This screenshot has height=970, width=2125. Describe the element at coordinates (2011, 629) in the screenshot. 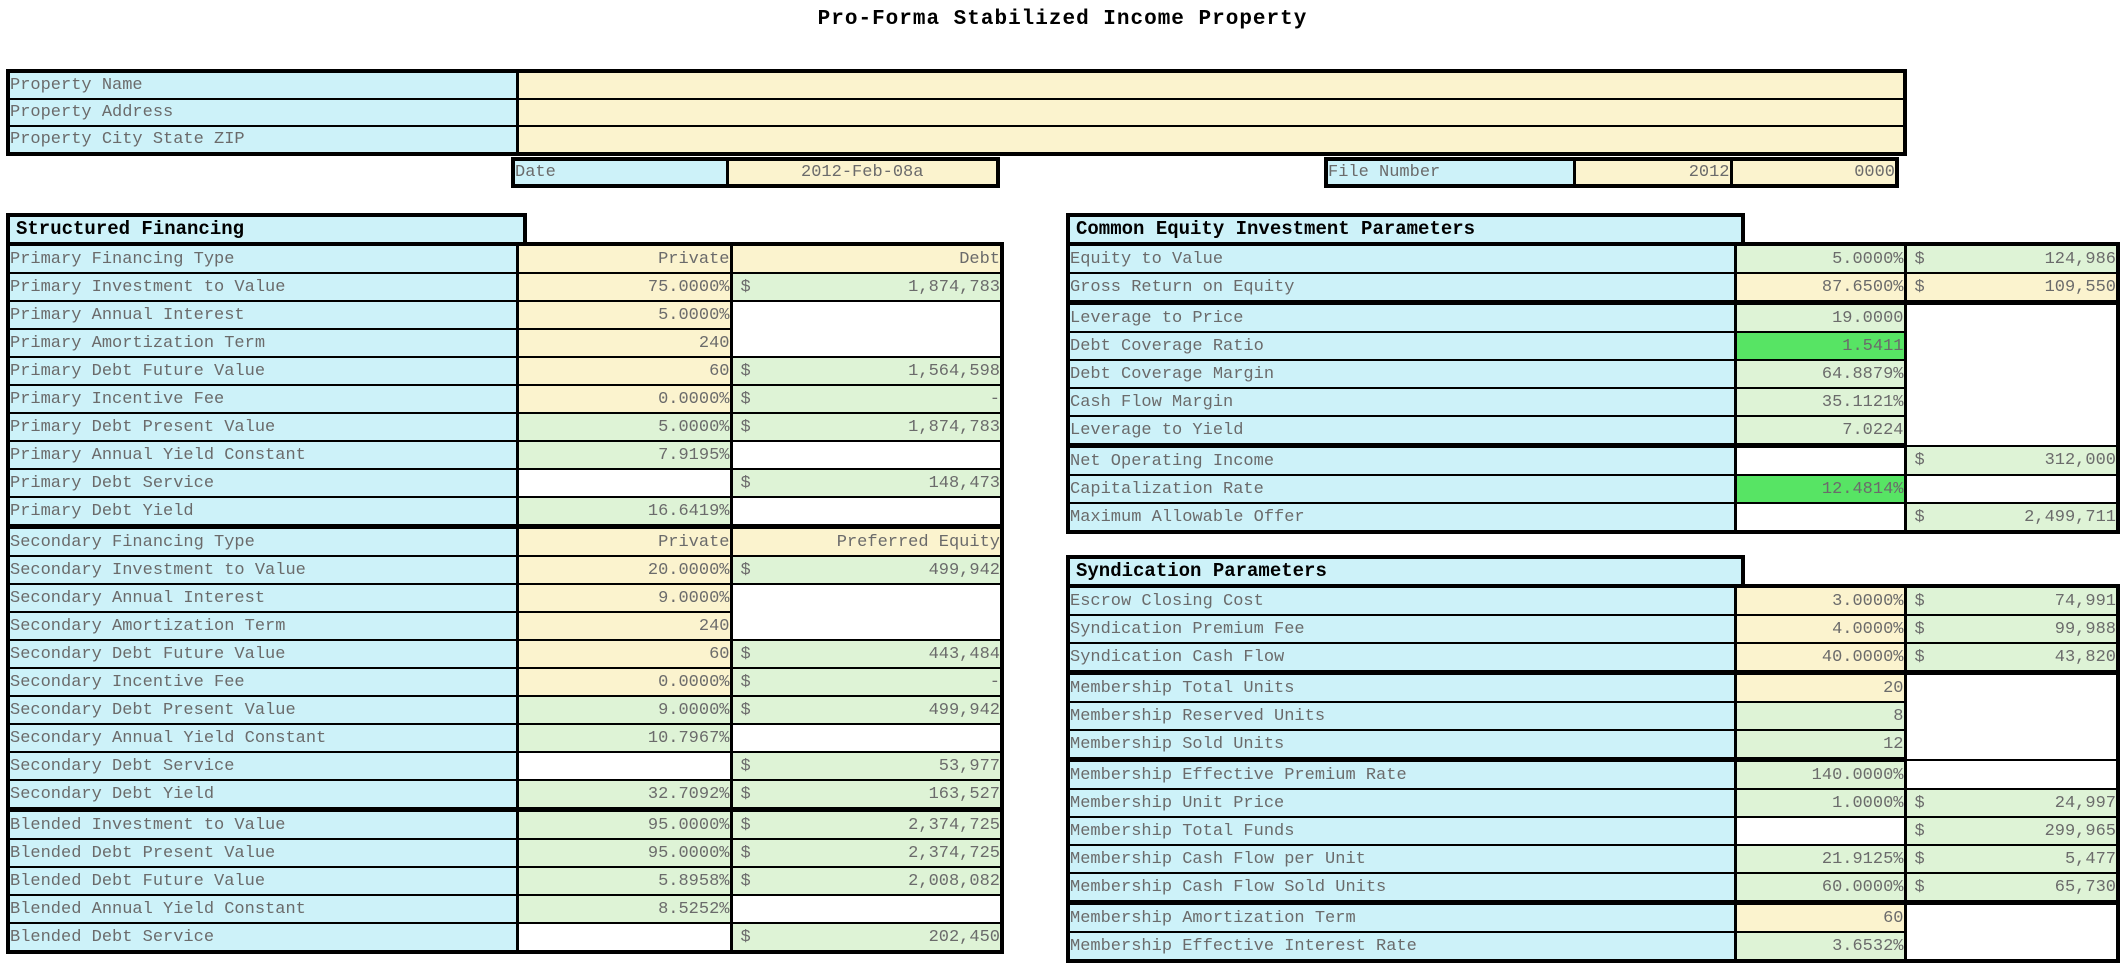

I see `money-cell: $99,988` at that location.